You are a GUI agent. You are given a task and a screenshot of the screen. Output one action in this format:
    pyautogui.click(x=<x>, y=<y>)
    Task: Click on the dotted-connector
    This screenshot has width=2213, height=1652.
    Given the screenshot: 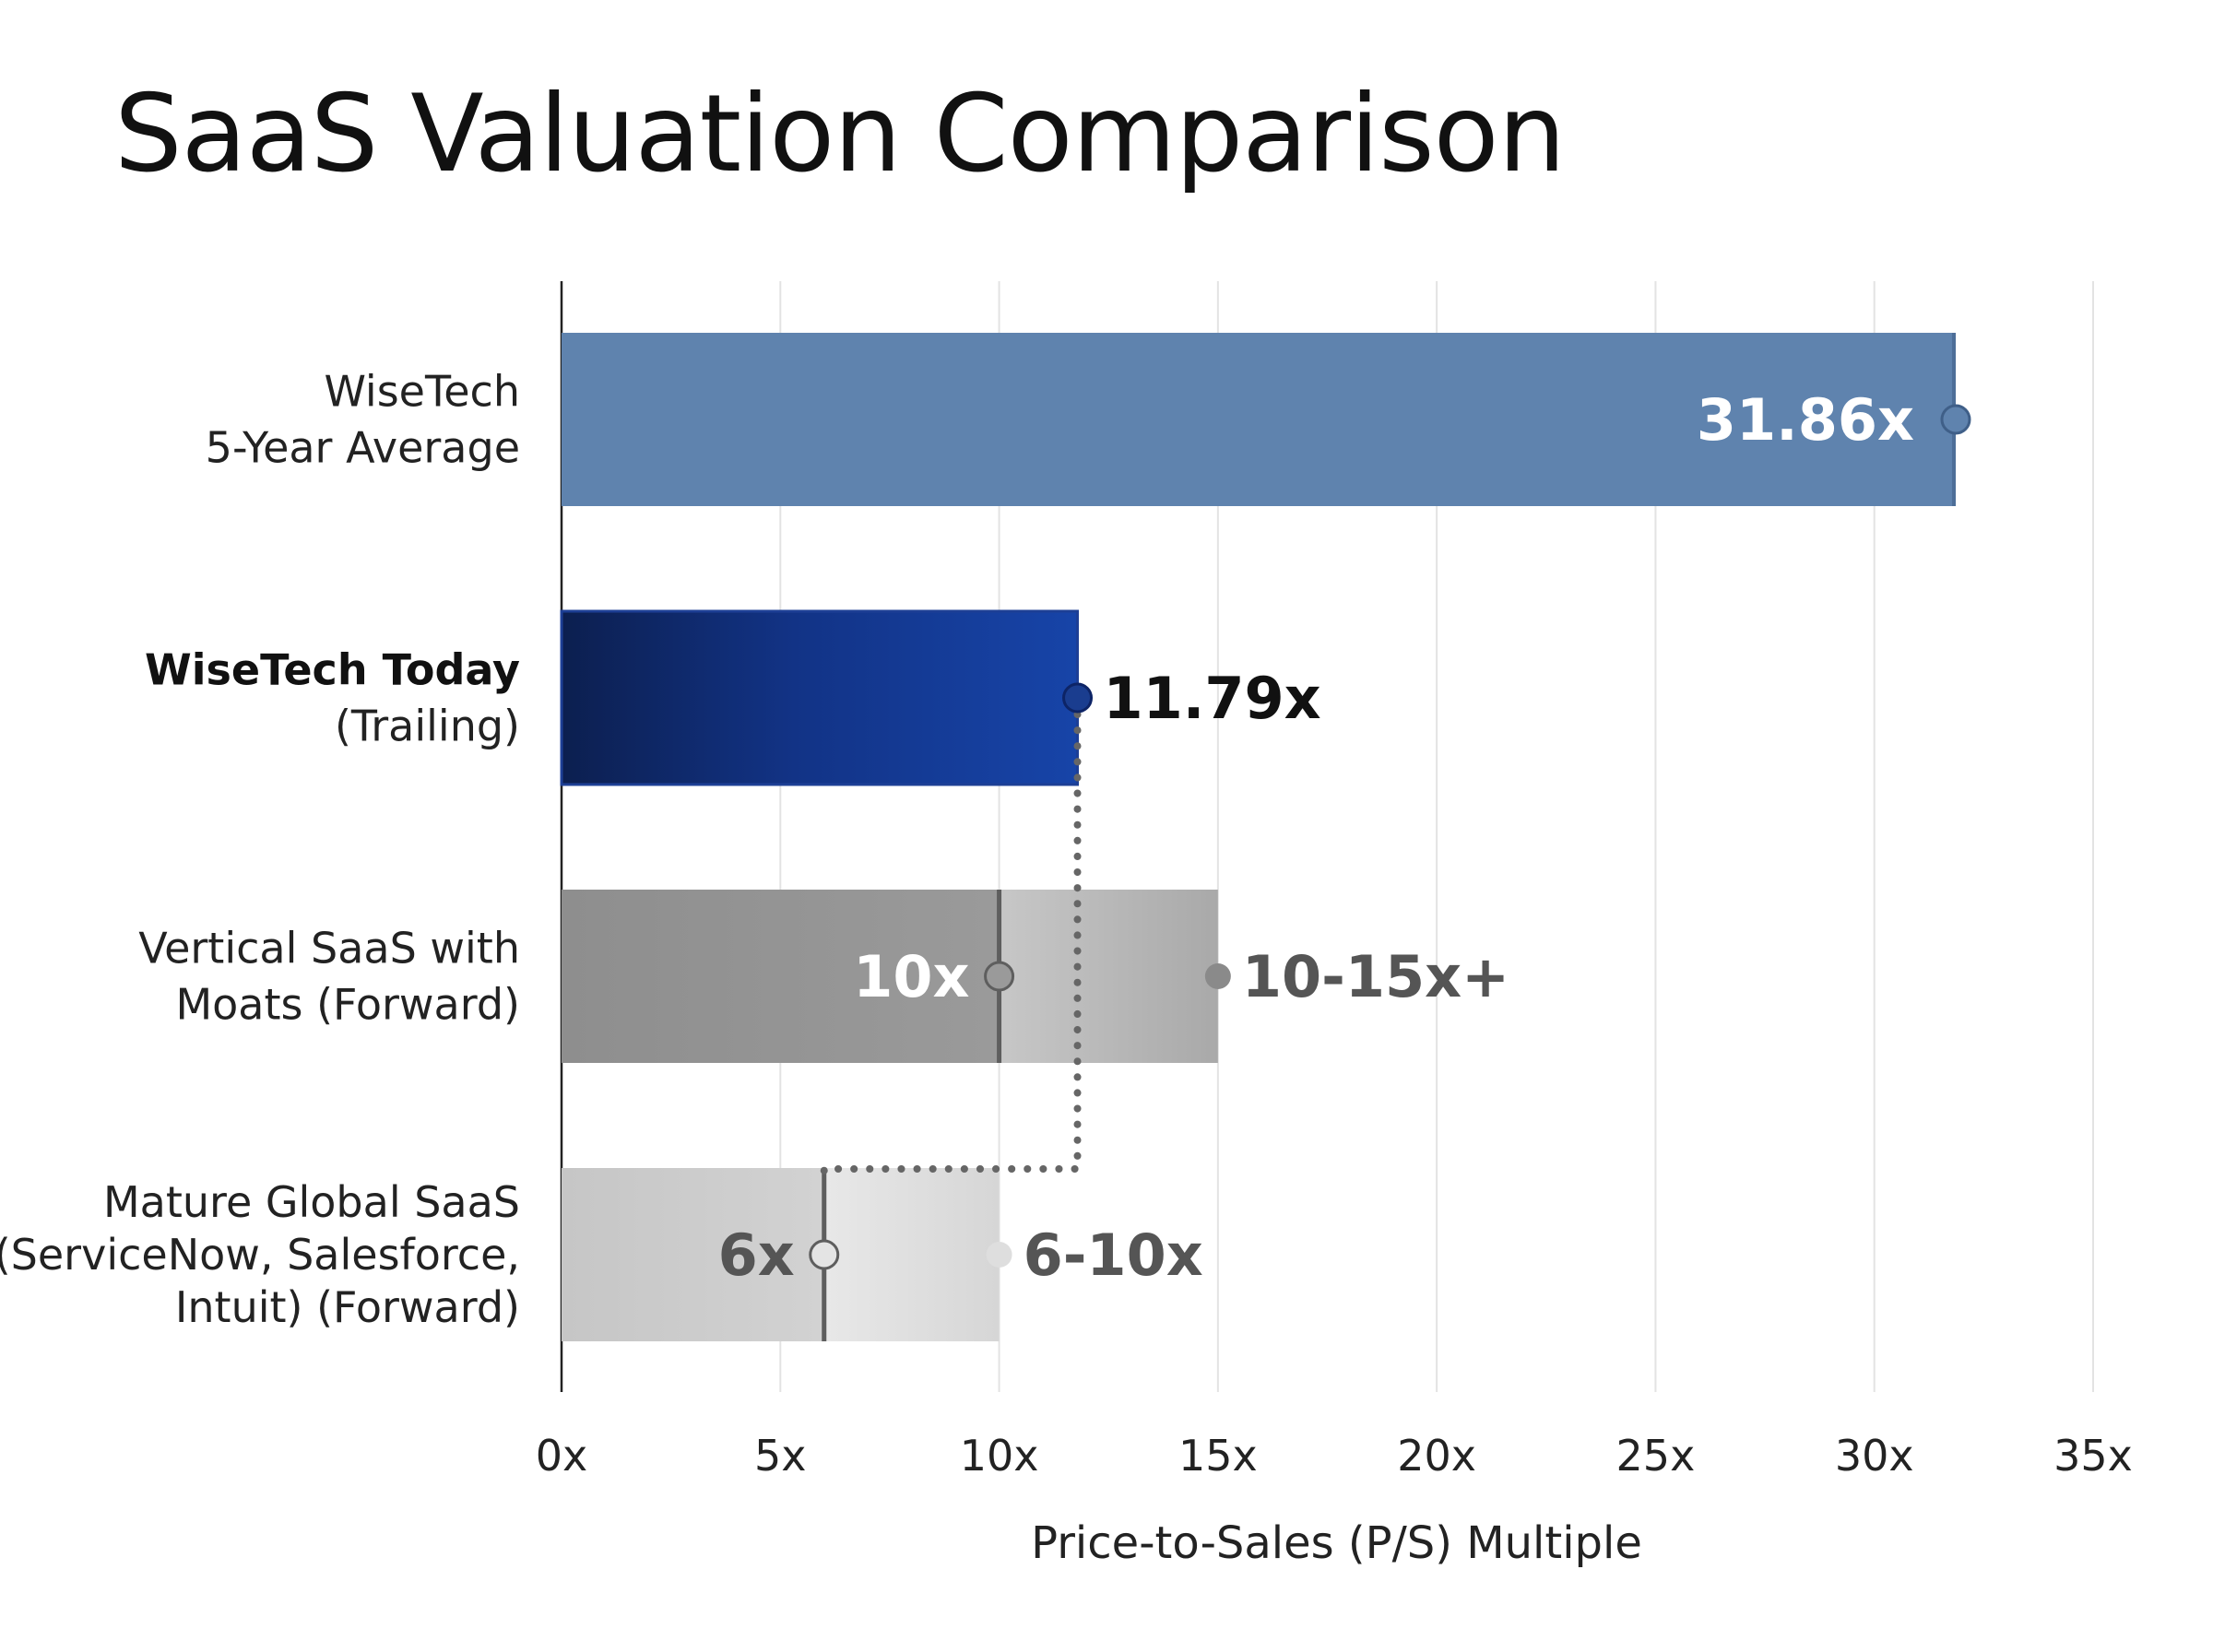 What is the action you would take?
    pyautogui.click(x=951, y=944)
    